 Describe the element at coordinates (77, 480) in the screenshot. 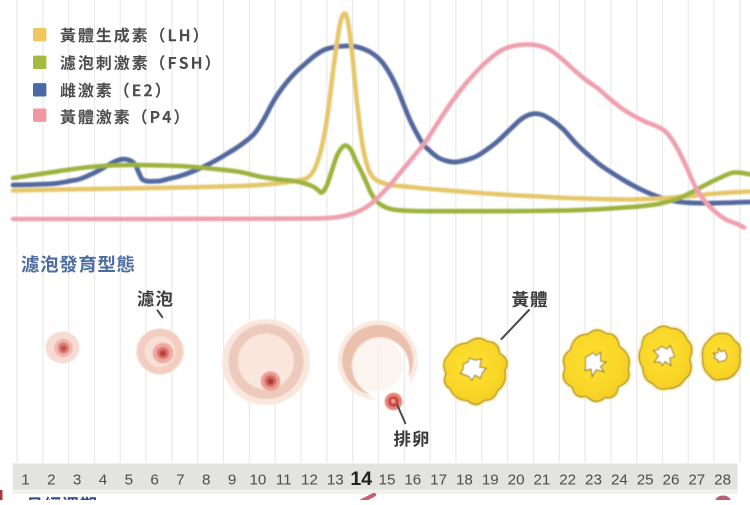

I see `svg-text: 3` at that location.